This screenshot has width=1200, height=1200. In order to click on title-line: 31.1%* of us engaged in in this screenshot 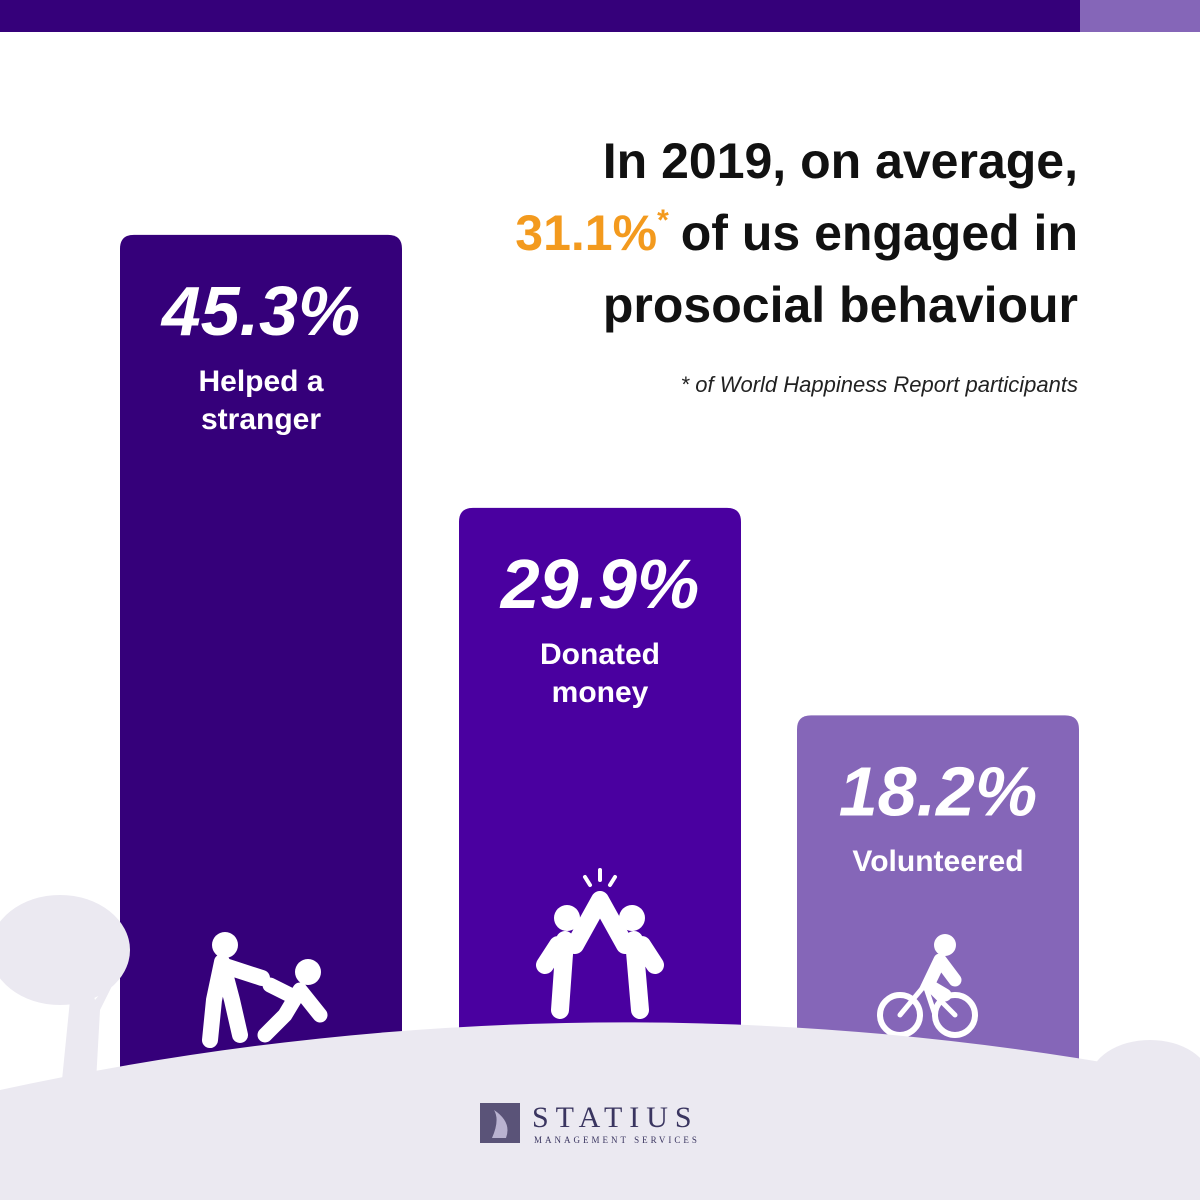, I will do `click(796, 232)`.